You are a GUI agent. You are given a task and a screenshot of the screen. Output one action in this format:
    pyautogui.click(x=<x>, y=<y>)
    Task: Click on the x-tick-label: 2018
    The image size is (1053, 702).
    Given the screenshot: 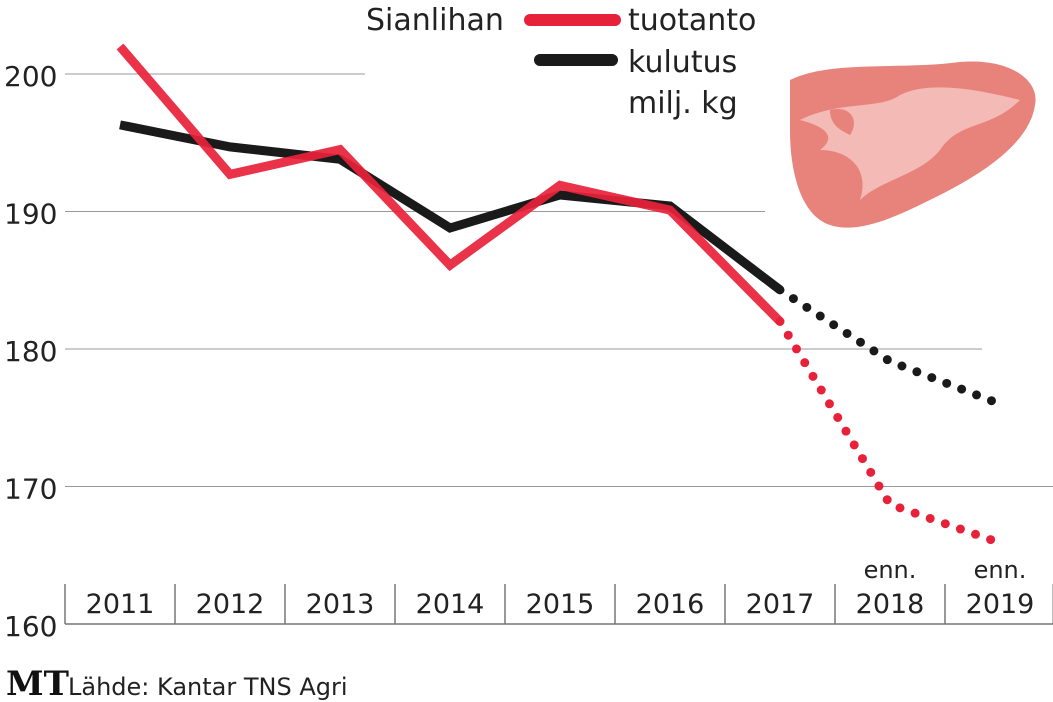 What is the action you would take?
    pyautogui.click(x=890, y=604)
    